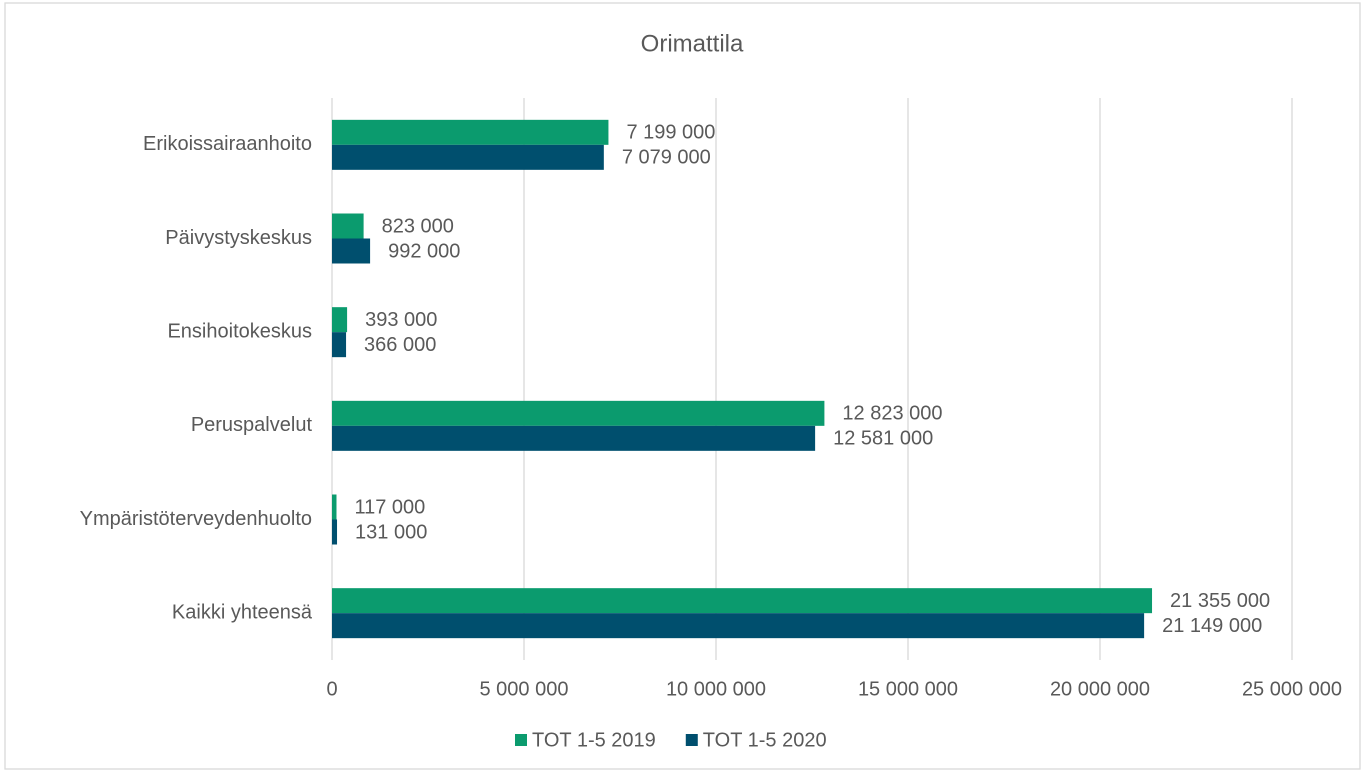 Image resolution: width=1365 pixels, height=773 pixels. Describe the element at coordinates (1212, 626) in the screenshot. I see `data-label: 21 149 000` at that location.